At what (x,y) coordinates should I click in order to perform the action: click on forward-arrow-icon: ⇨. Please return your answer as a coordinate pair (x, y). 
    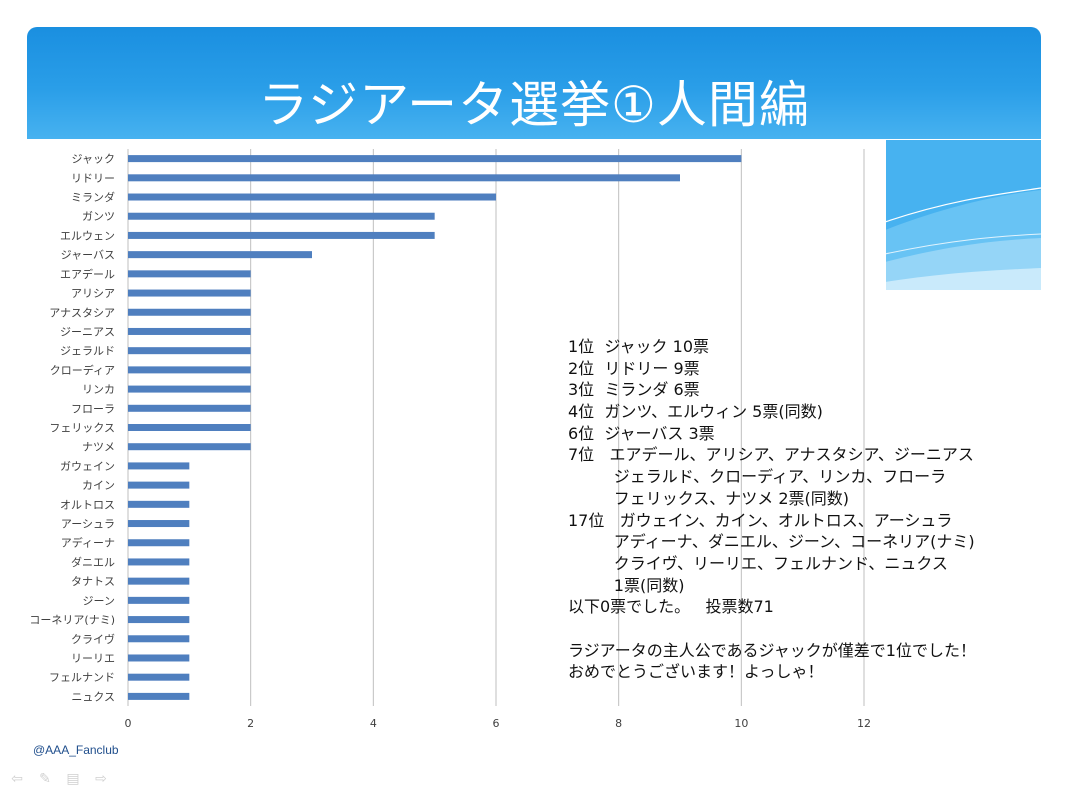
    Looking at the image, I should click on (101, 779).